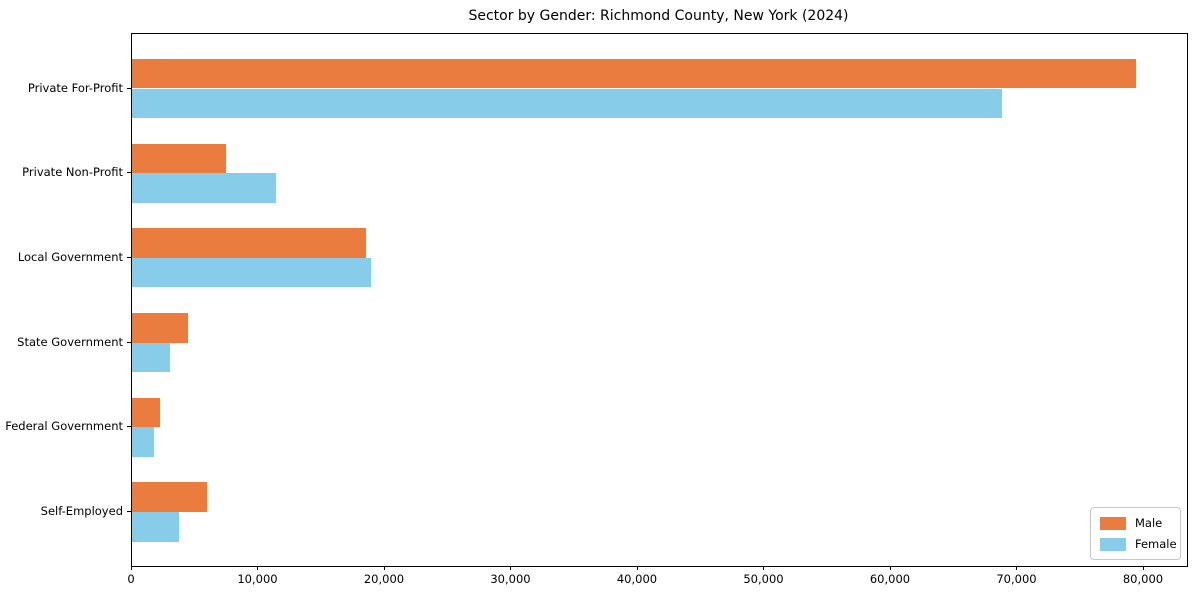 This screenshot has width=1200, height=600. Describe the element at coordinates (890, 579) in the screenshot. I see `x-tick-label-60000: 60,000` at that location.